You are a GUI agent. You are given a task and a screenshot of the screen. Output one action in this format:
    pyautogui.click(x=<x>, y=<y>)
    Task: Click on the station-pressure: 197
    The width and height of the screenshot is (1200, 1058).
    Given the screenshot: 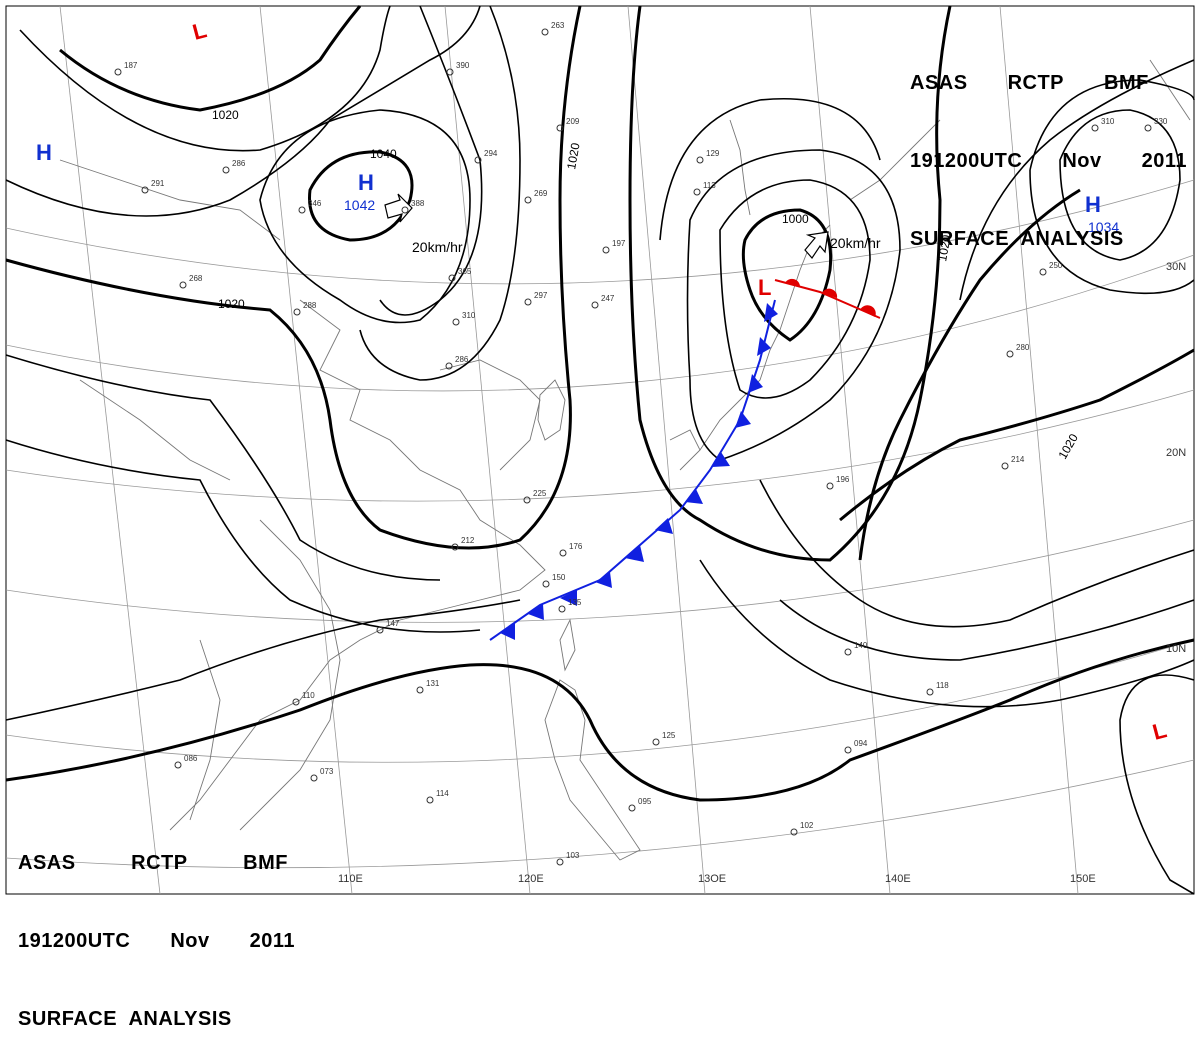 What is the action you would take?
    pyautogui.click(x=619, y=243)
    